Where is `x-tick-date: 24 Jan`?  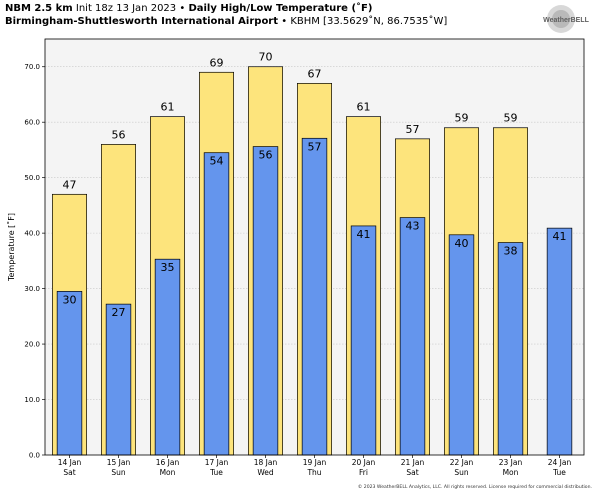
x-tick-date: 24 Jan is located at coordinates (560, 462).